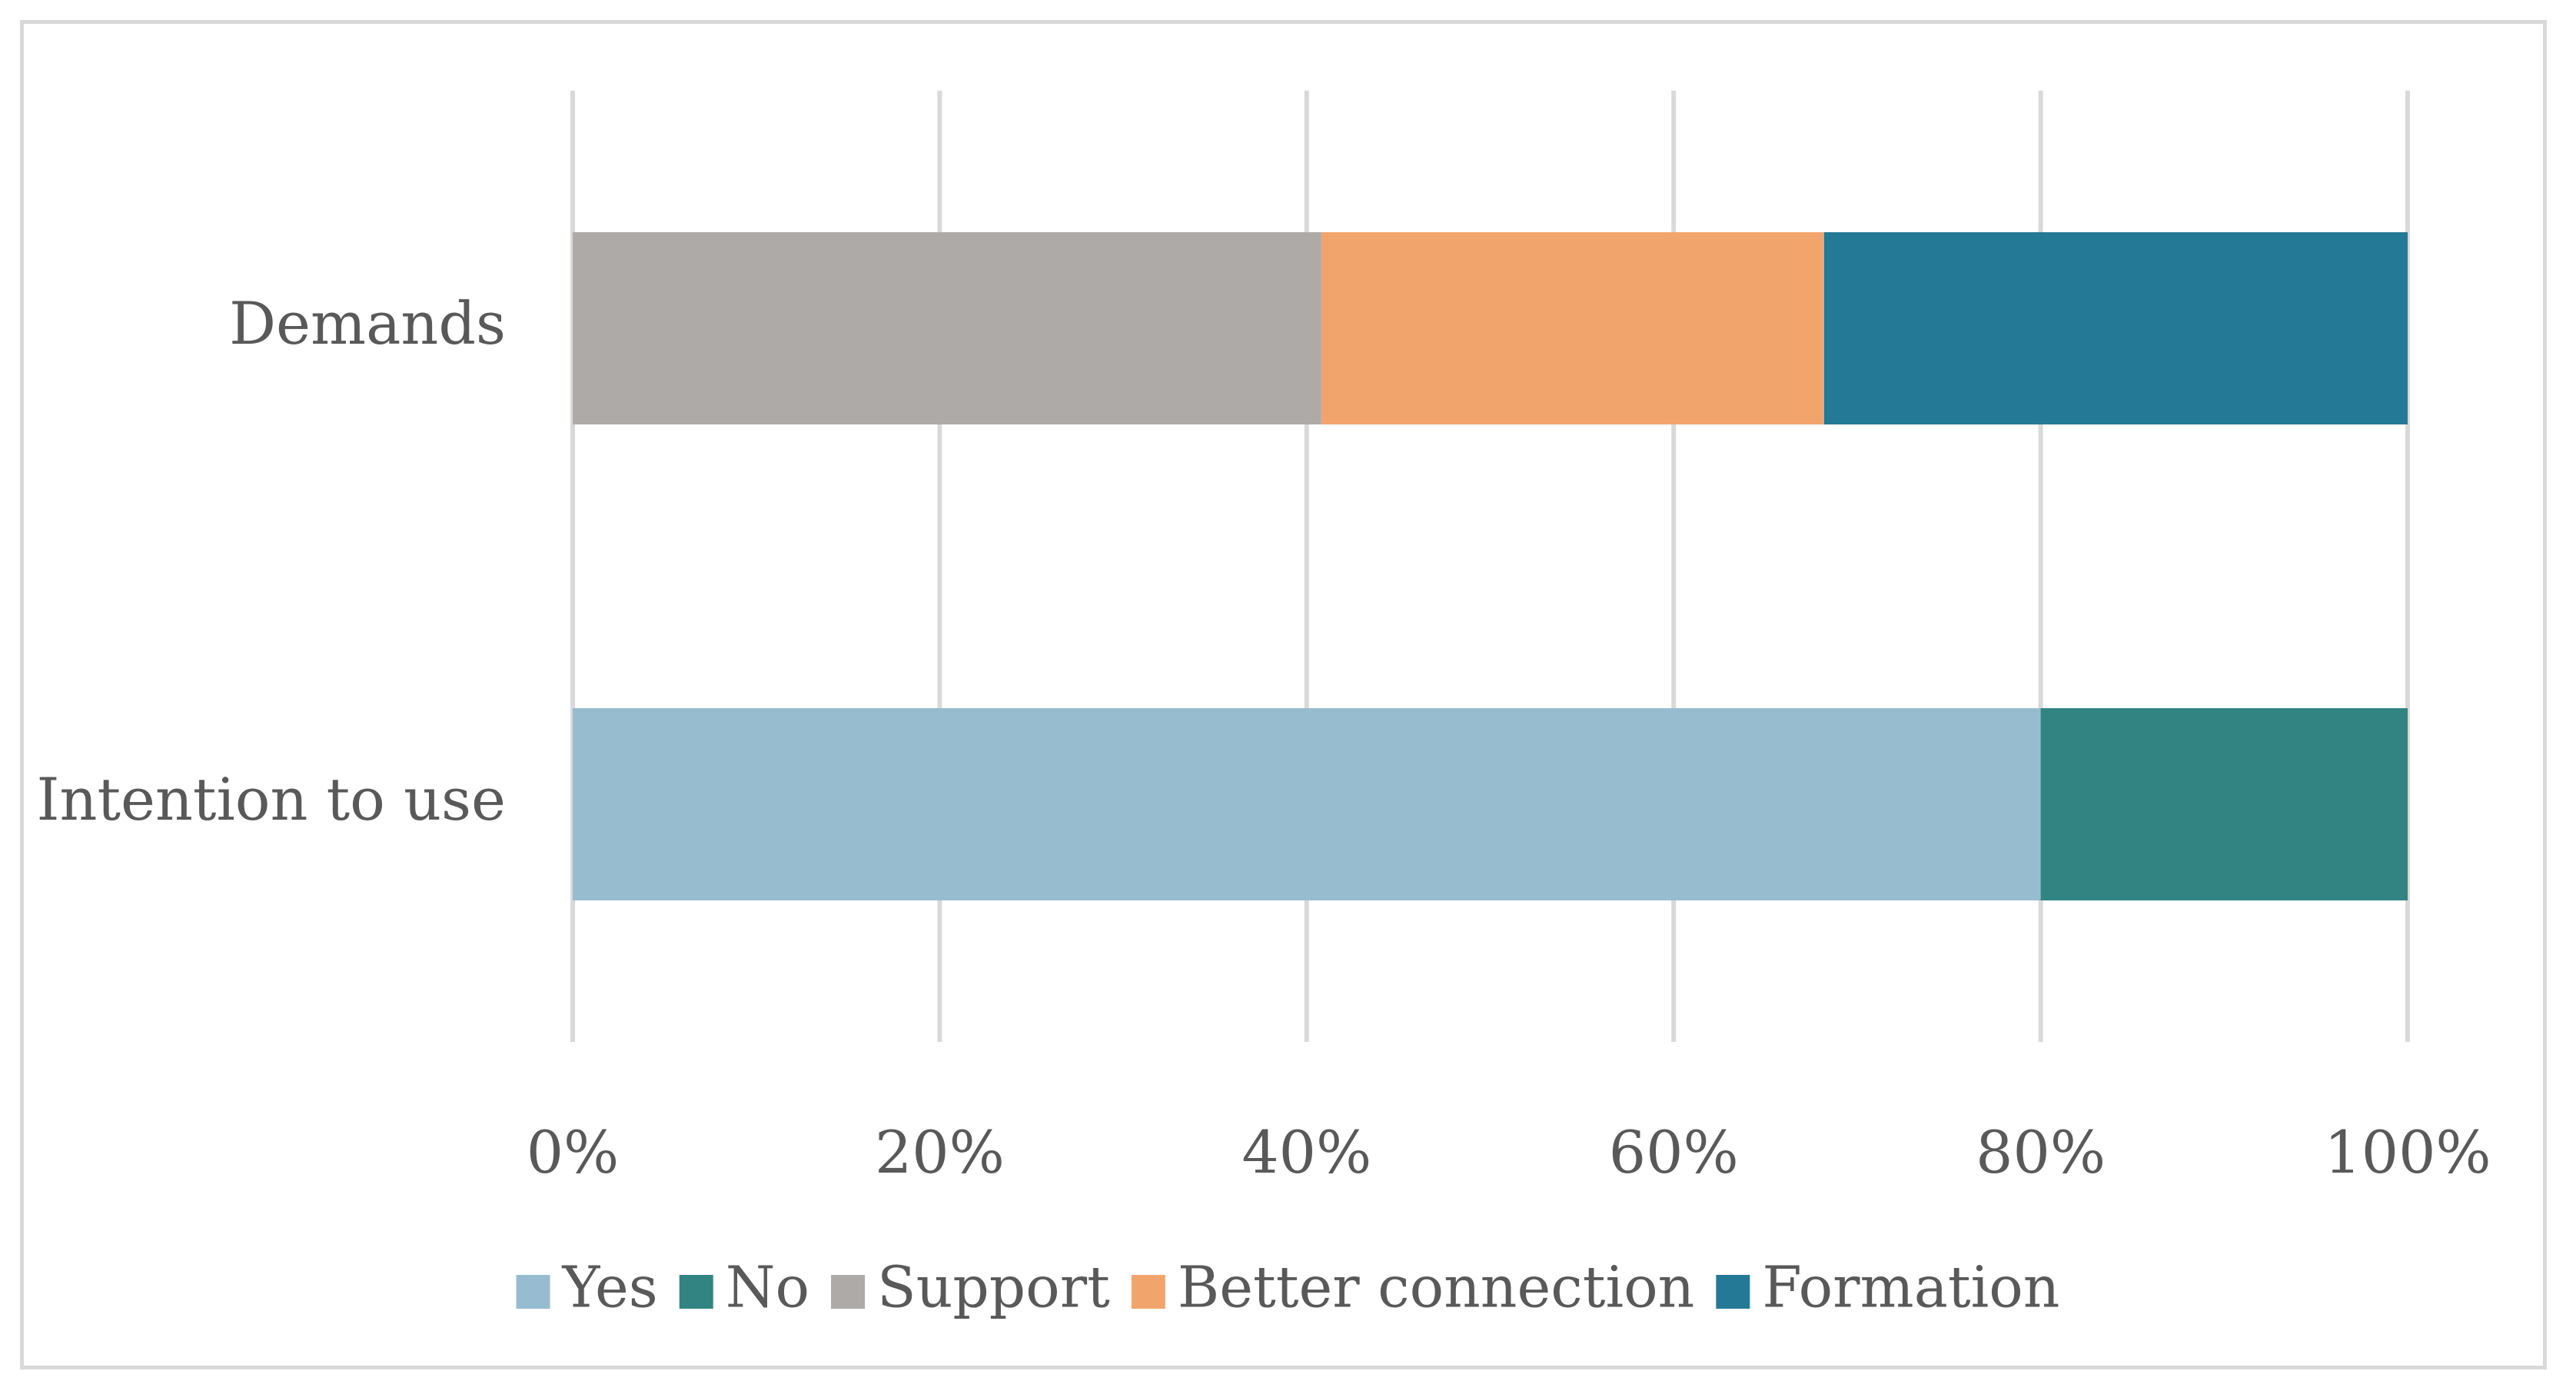  What do you see at coordinates (367, 324) in the screenshot?
I see `category-label-demands: Demands` at bounding box center [367, 324].